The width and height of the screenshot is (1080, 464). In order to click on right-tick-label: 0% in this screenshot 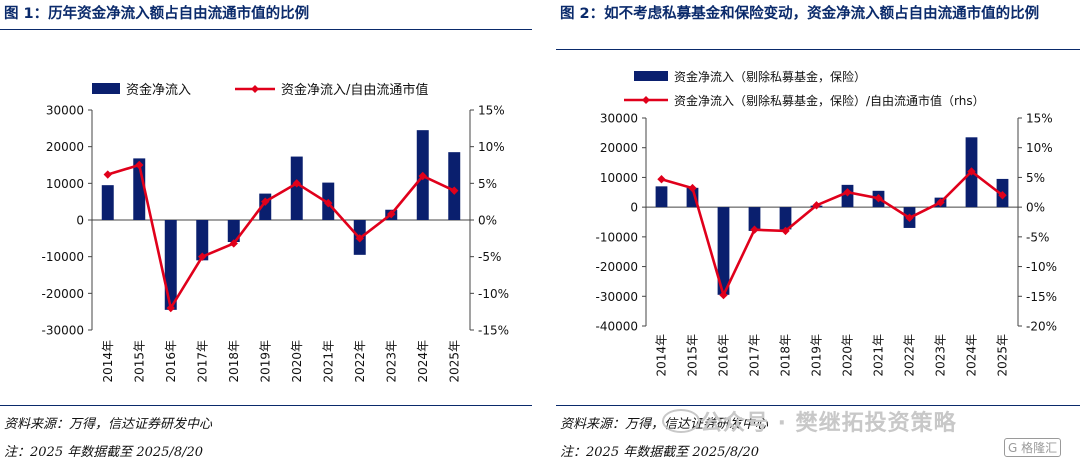, I will do `click(487, 221)`.